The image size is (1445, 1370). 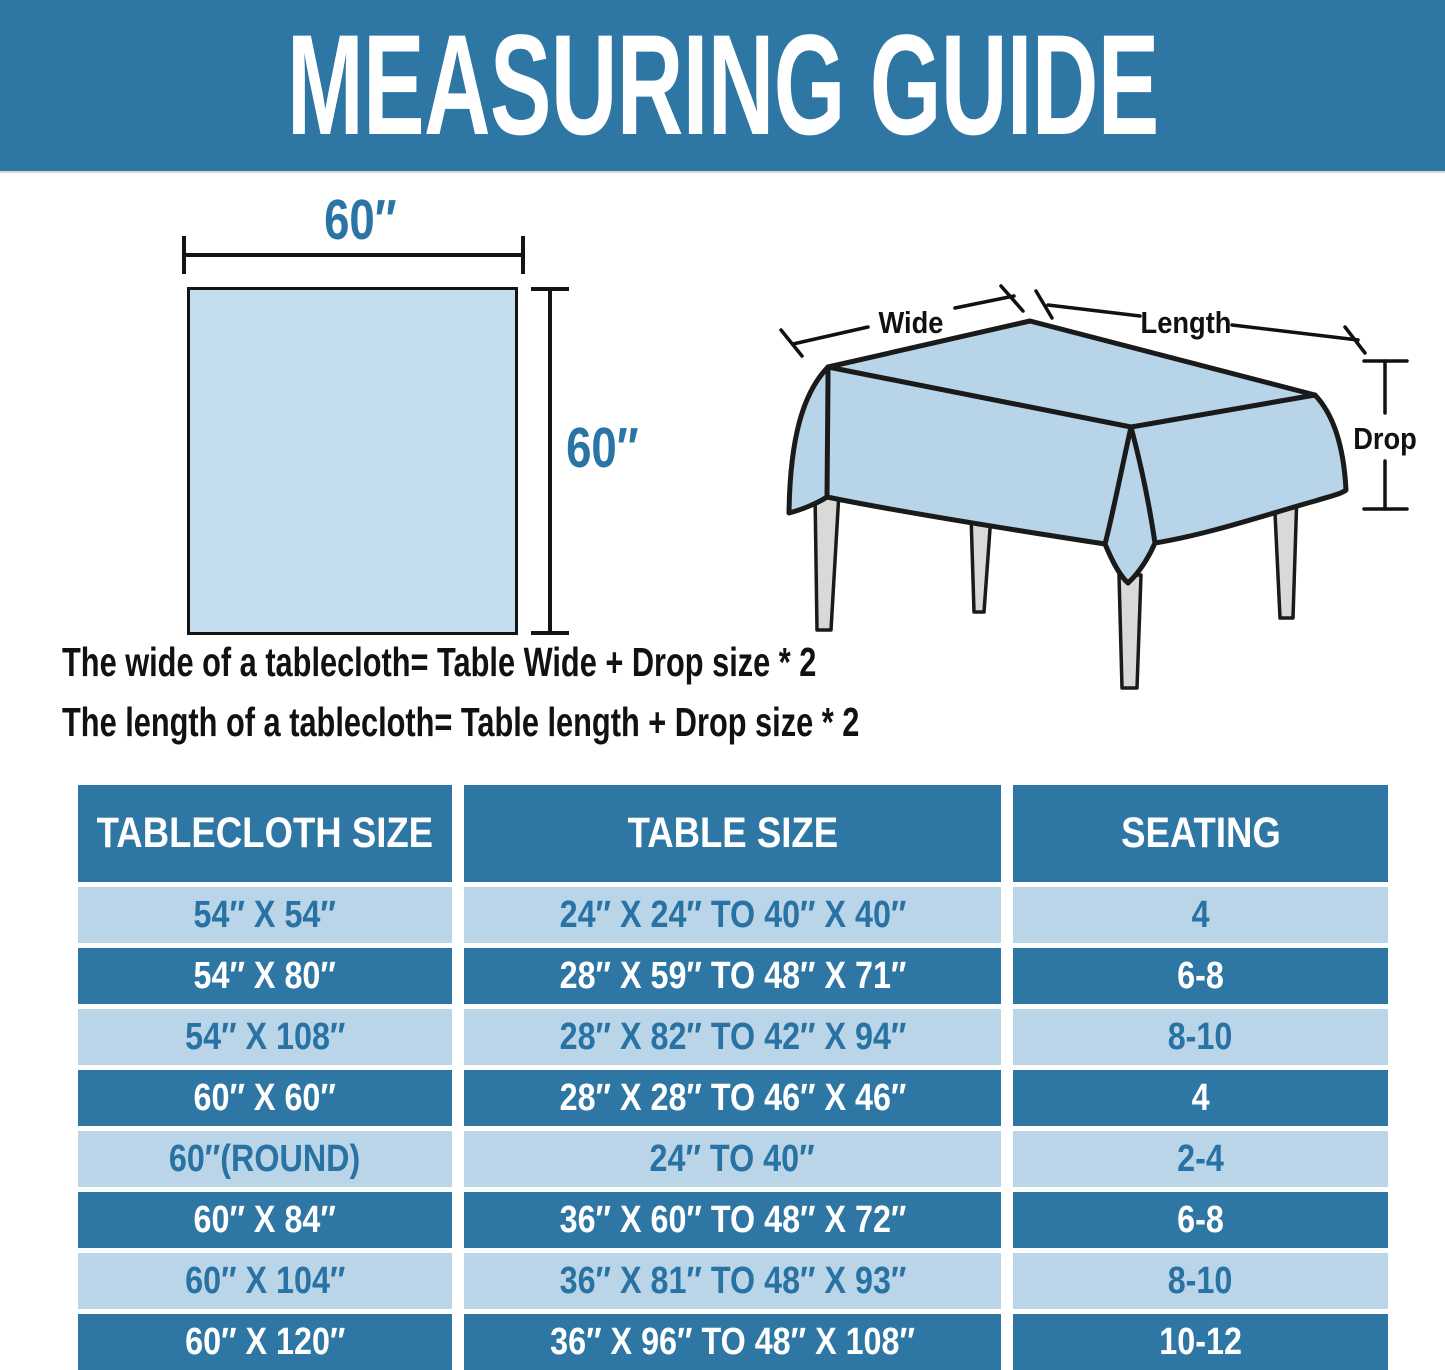 What do you see at coordinates (265, 976) in the screenshot?
I see `tablecloth-size-cell: 54″ X 80″` at bounding box center [265, 976].